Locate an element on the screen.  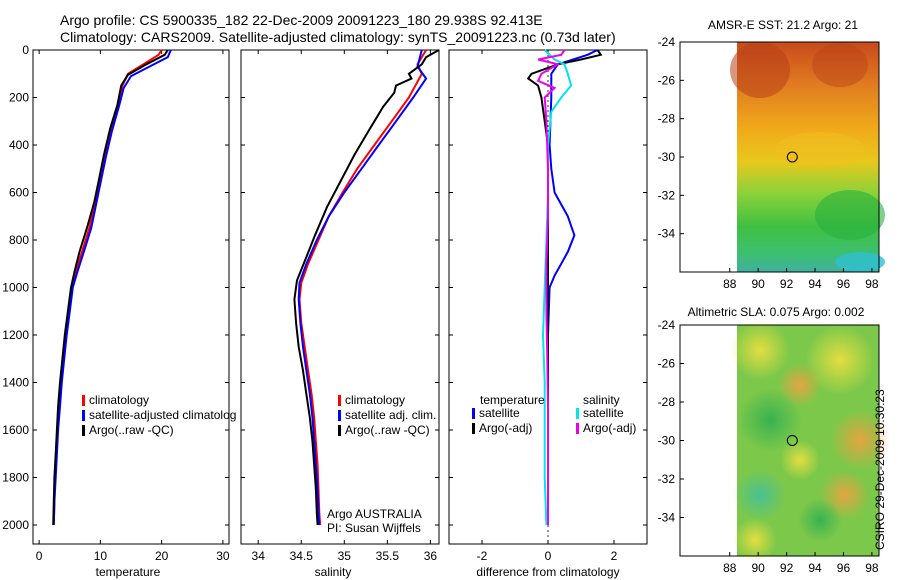
salinity-xlabel: salinity is located at coordinates (333, 572).